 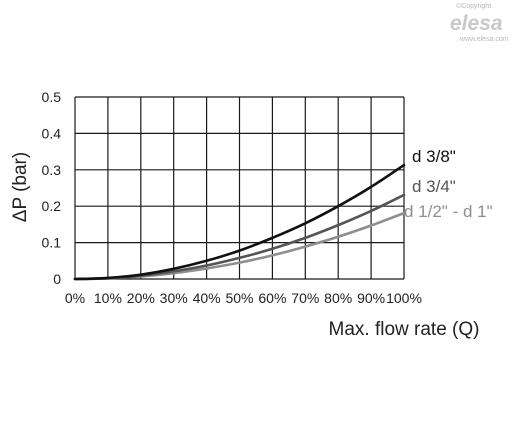 I want to click on y-tick-label: 0.5, so click(x=52, y=97).